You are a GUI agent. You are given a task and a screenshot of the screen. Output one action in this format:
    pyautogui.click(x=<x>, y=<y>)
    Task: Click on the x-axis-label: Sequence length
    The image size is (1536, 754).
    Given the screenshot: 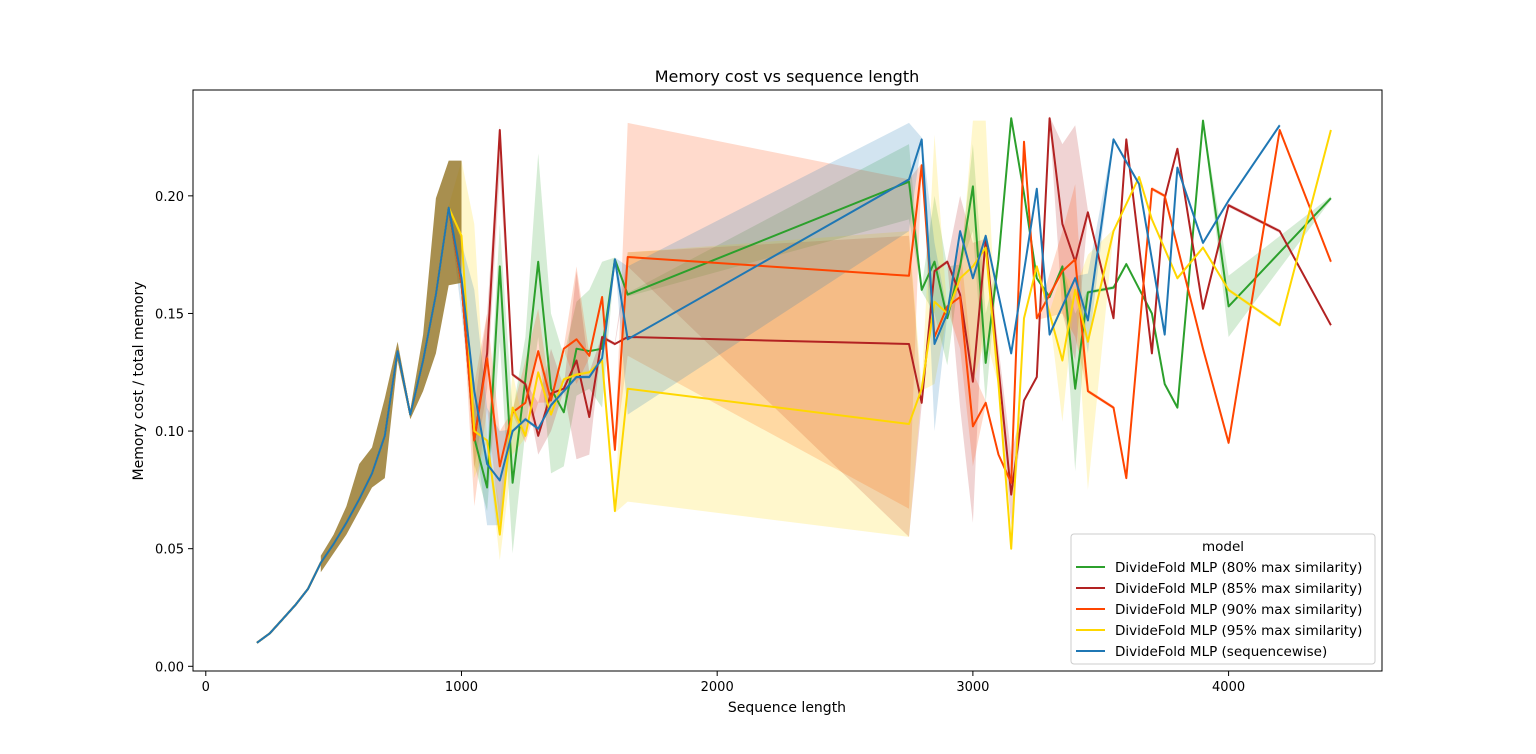 What is the action you would take?
    pyautogui.click(x=787, y=708)
    